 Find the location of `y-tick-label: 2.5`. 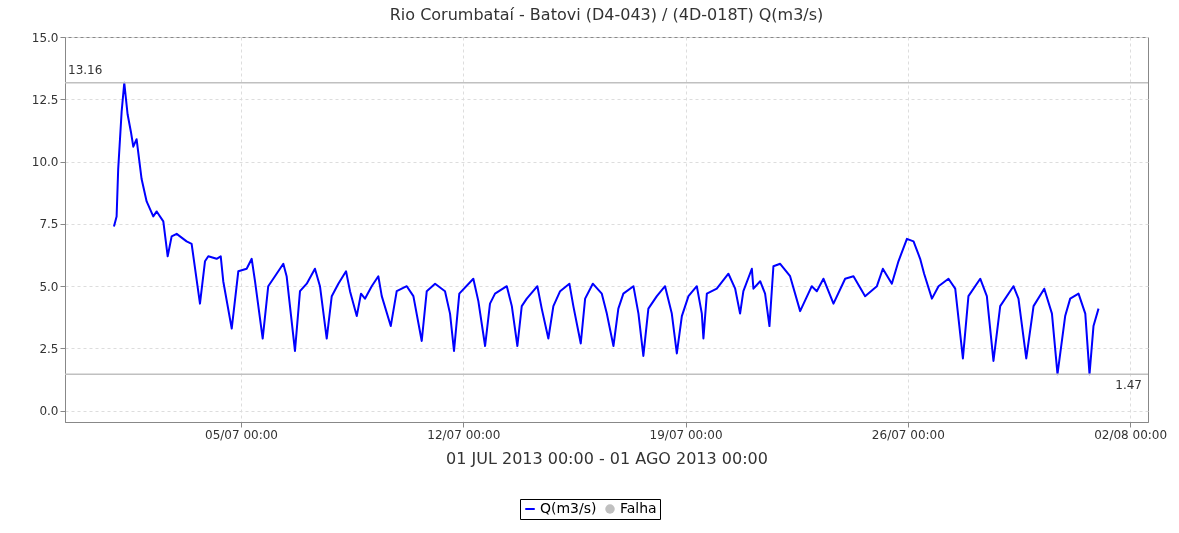

y-tick-label: 2.5 is located at coordinates (49, 348).